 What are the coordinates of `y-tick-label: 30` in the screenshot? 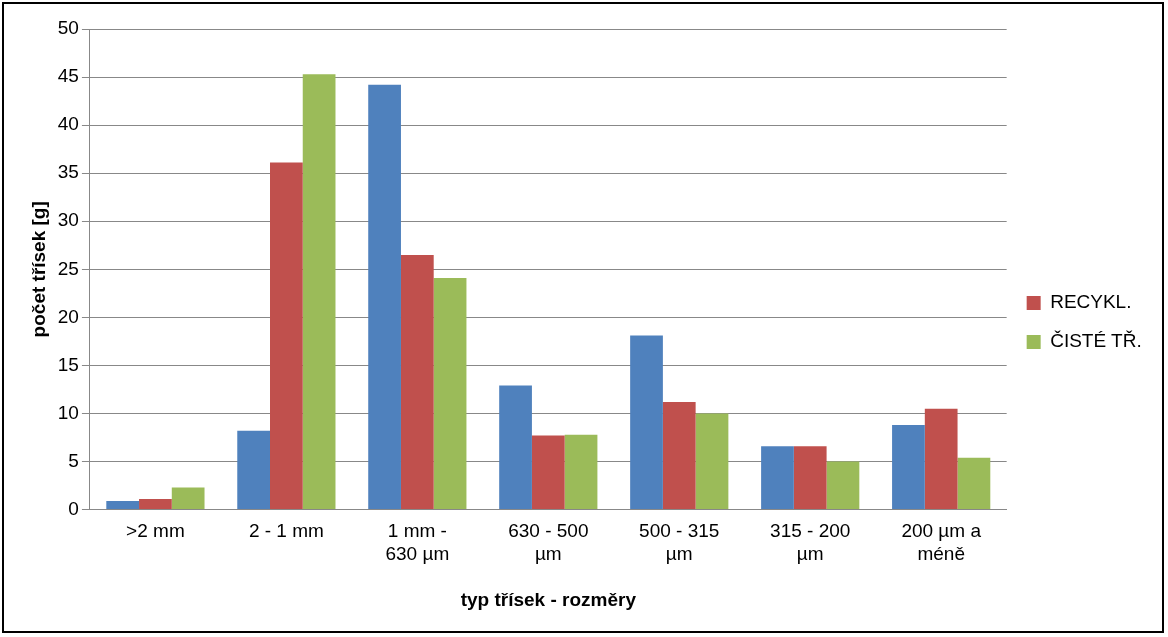 It's located at (68, 220).